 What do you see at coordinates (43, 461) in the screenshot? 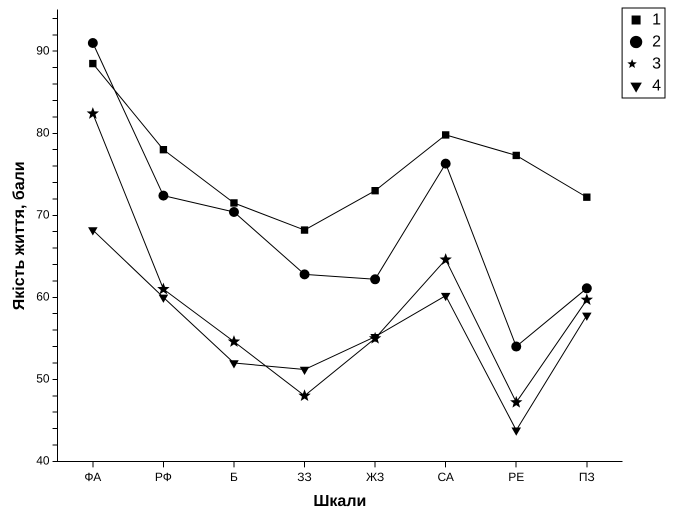
I see `y-tick-label: 40` at bounding box center [43, 461].